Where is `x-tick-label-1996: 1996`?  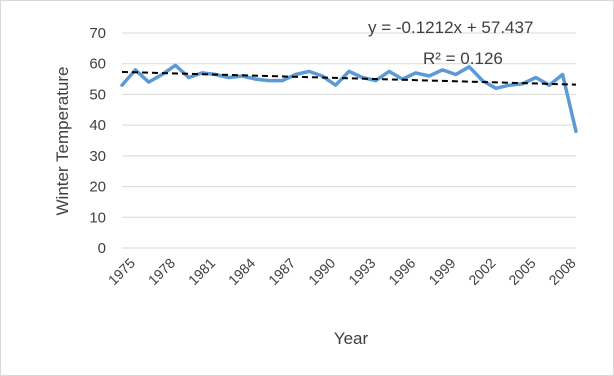 x-tick-label-1996: 1996 is located at coordinates (401, 271).